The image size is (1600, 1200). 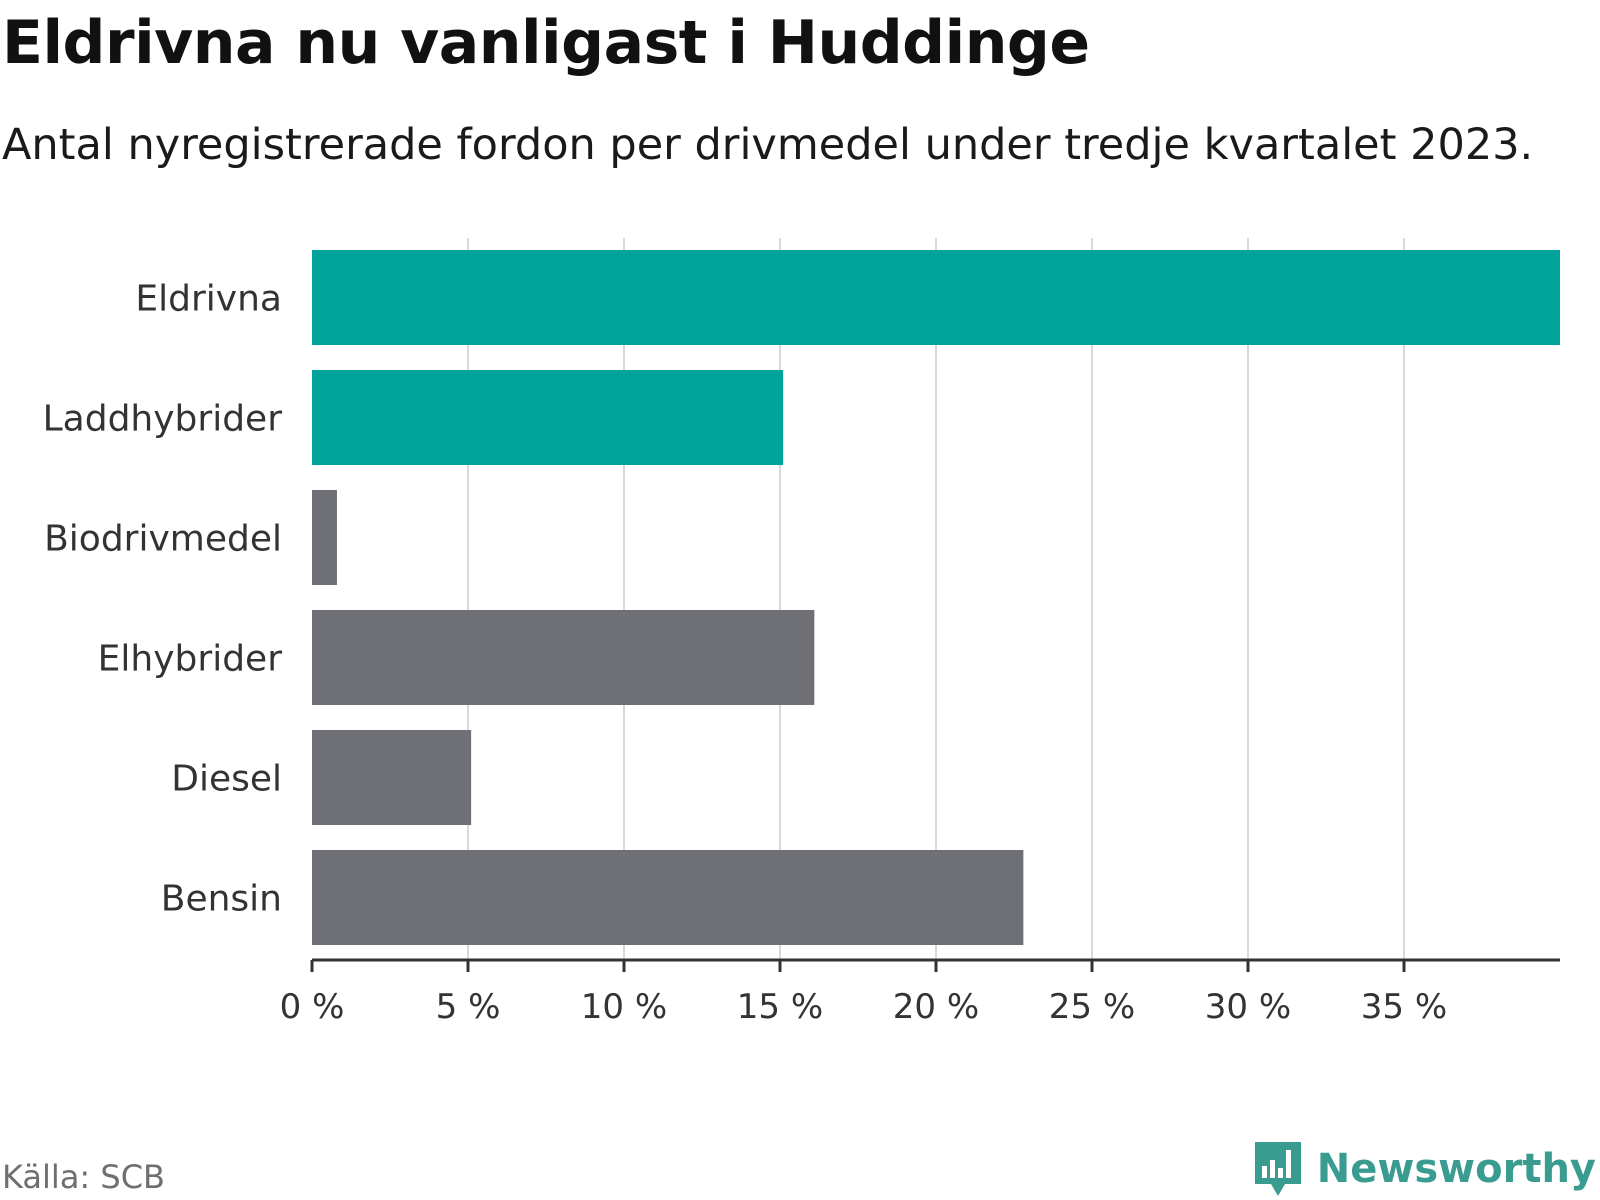 I want to click on x-axis: 0 % 5 % 10 % 15 % 20 % 25 % 30 % 35 %, so click(x=920, y=992).